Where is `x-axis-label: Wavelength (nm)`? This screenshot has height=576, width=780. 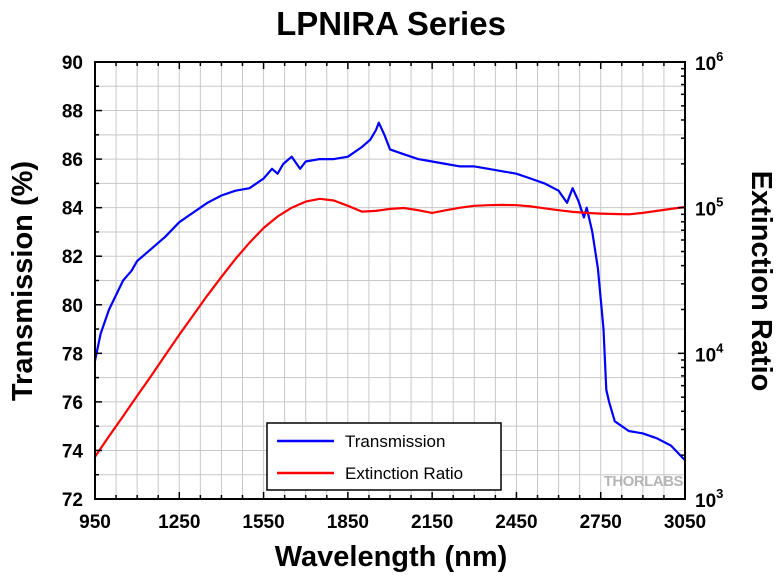
x-axis-label: Wavelength (nm) is located at coordinates (391, 557).